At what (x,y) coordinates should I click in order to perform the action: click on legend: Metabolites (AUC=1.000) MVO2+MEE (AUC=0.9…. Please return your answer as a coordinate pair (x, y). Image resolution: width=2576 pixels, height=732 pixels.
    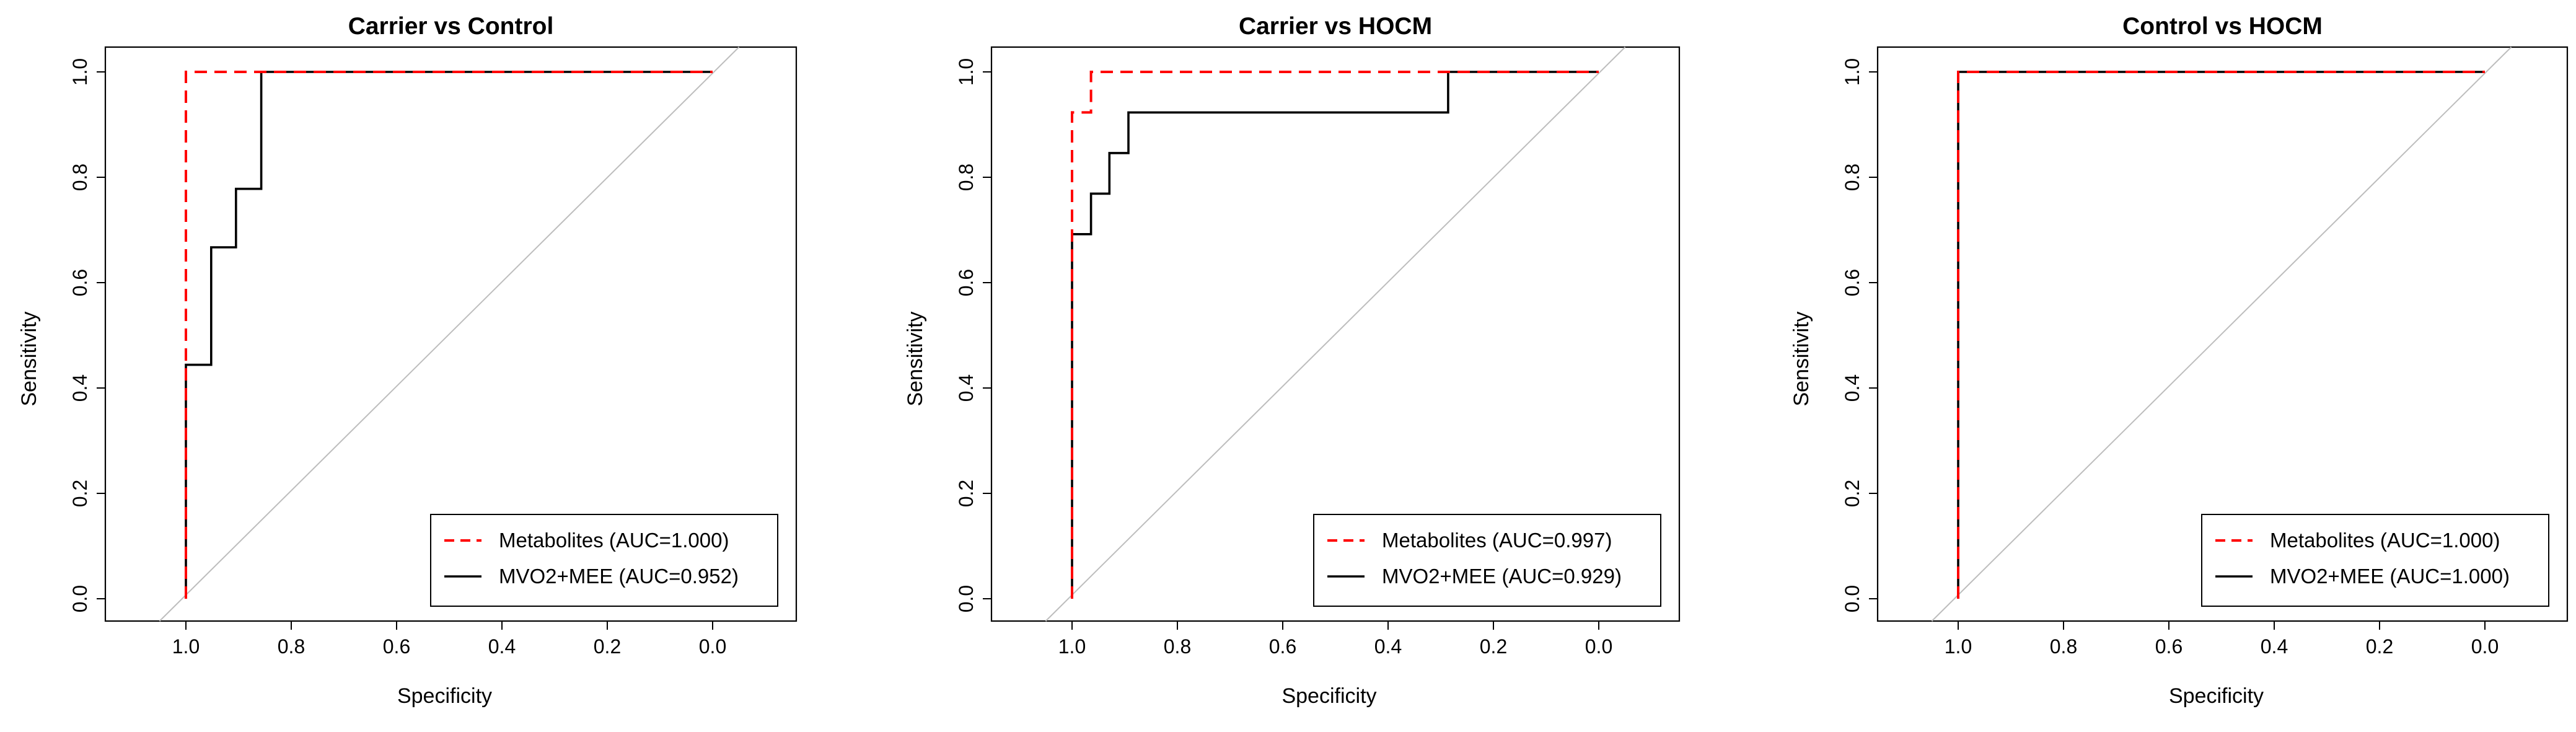
    Looking at the image, I should click on (604, 560).